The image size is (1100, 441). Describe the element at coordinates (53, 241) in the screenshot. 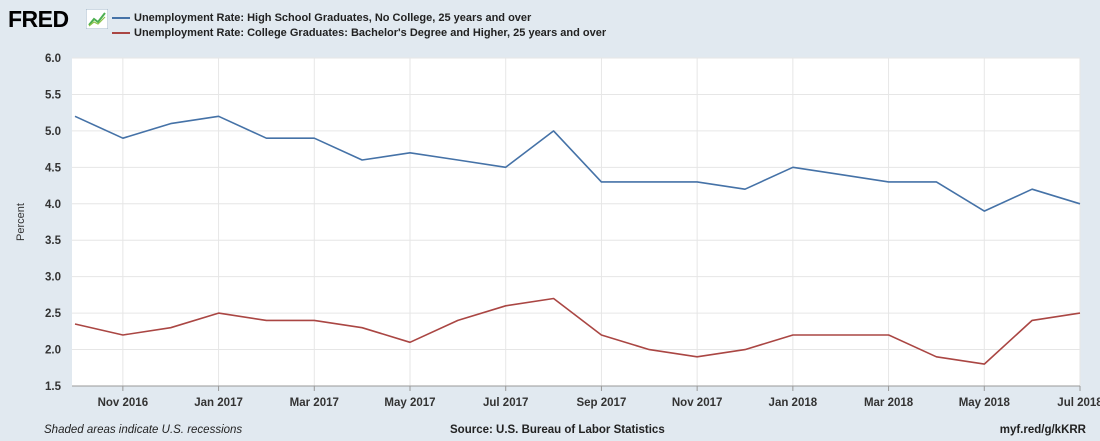

I see `y-tick-label: 3.5` at that location.